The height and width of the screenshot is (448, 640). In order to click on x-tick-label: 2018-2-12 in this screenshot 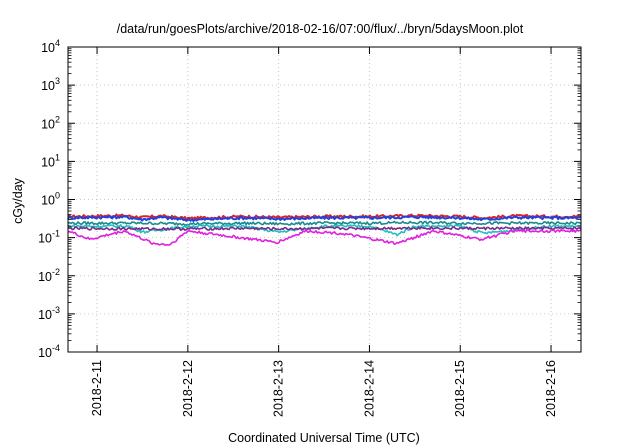, I will do `click(188, 388)`.